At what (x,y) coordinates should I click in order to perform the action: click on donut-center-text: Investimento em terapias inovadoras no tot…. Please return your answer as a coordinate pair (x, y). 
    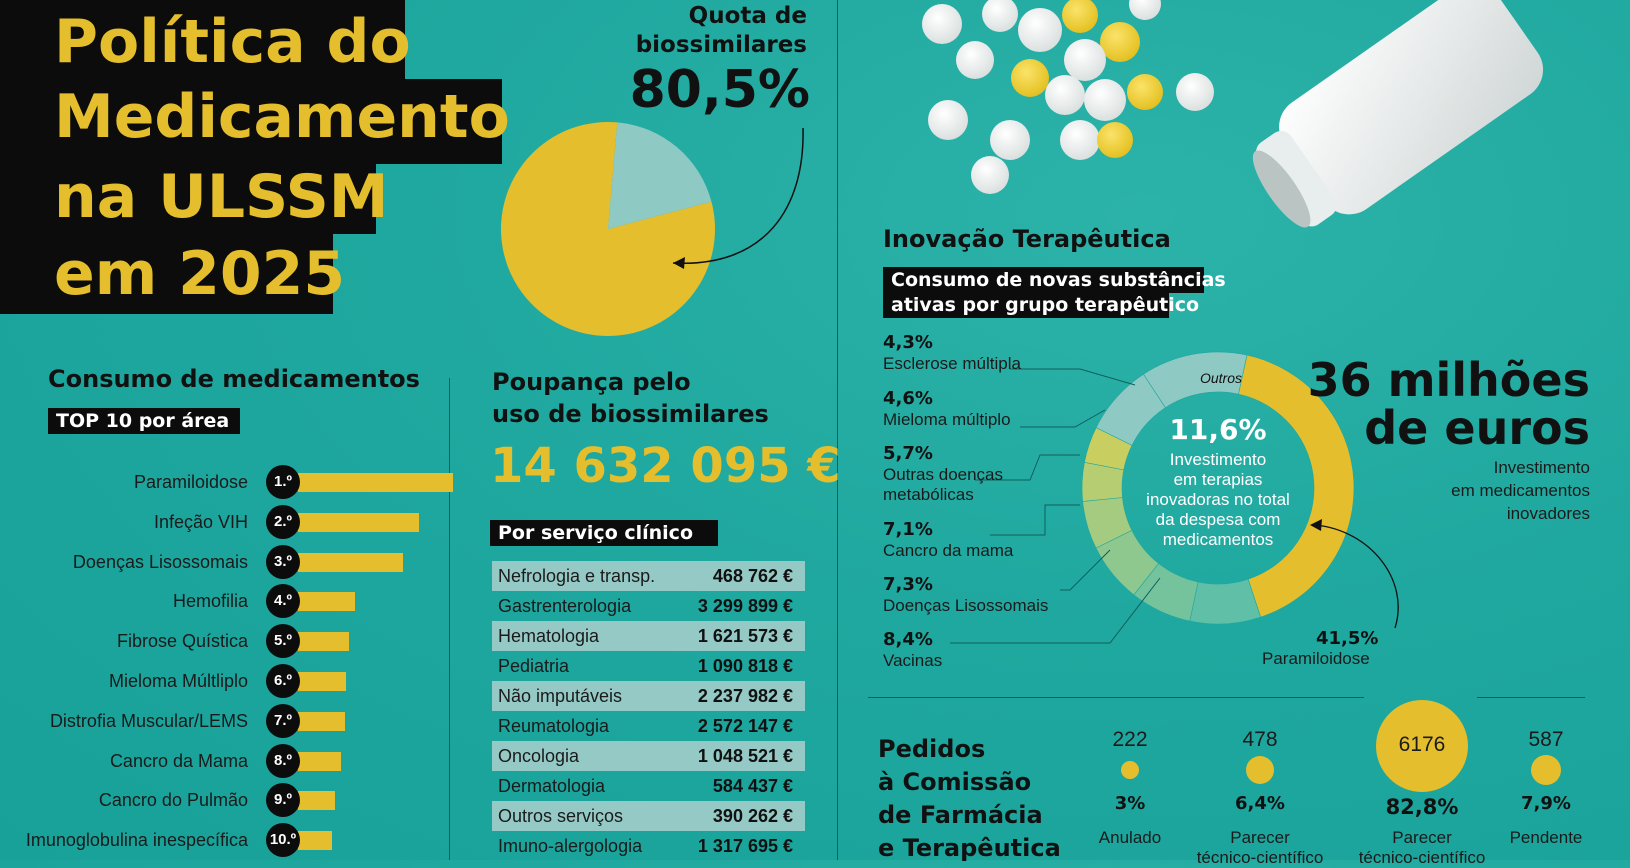
    Looking at the image, I should click on (1218, 499).